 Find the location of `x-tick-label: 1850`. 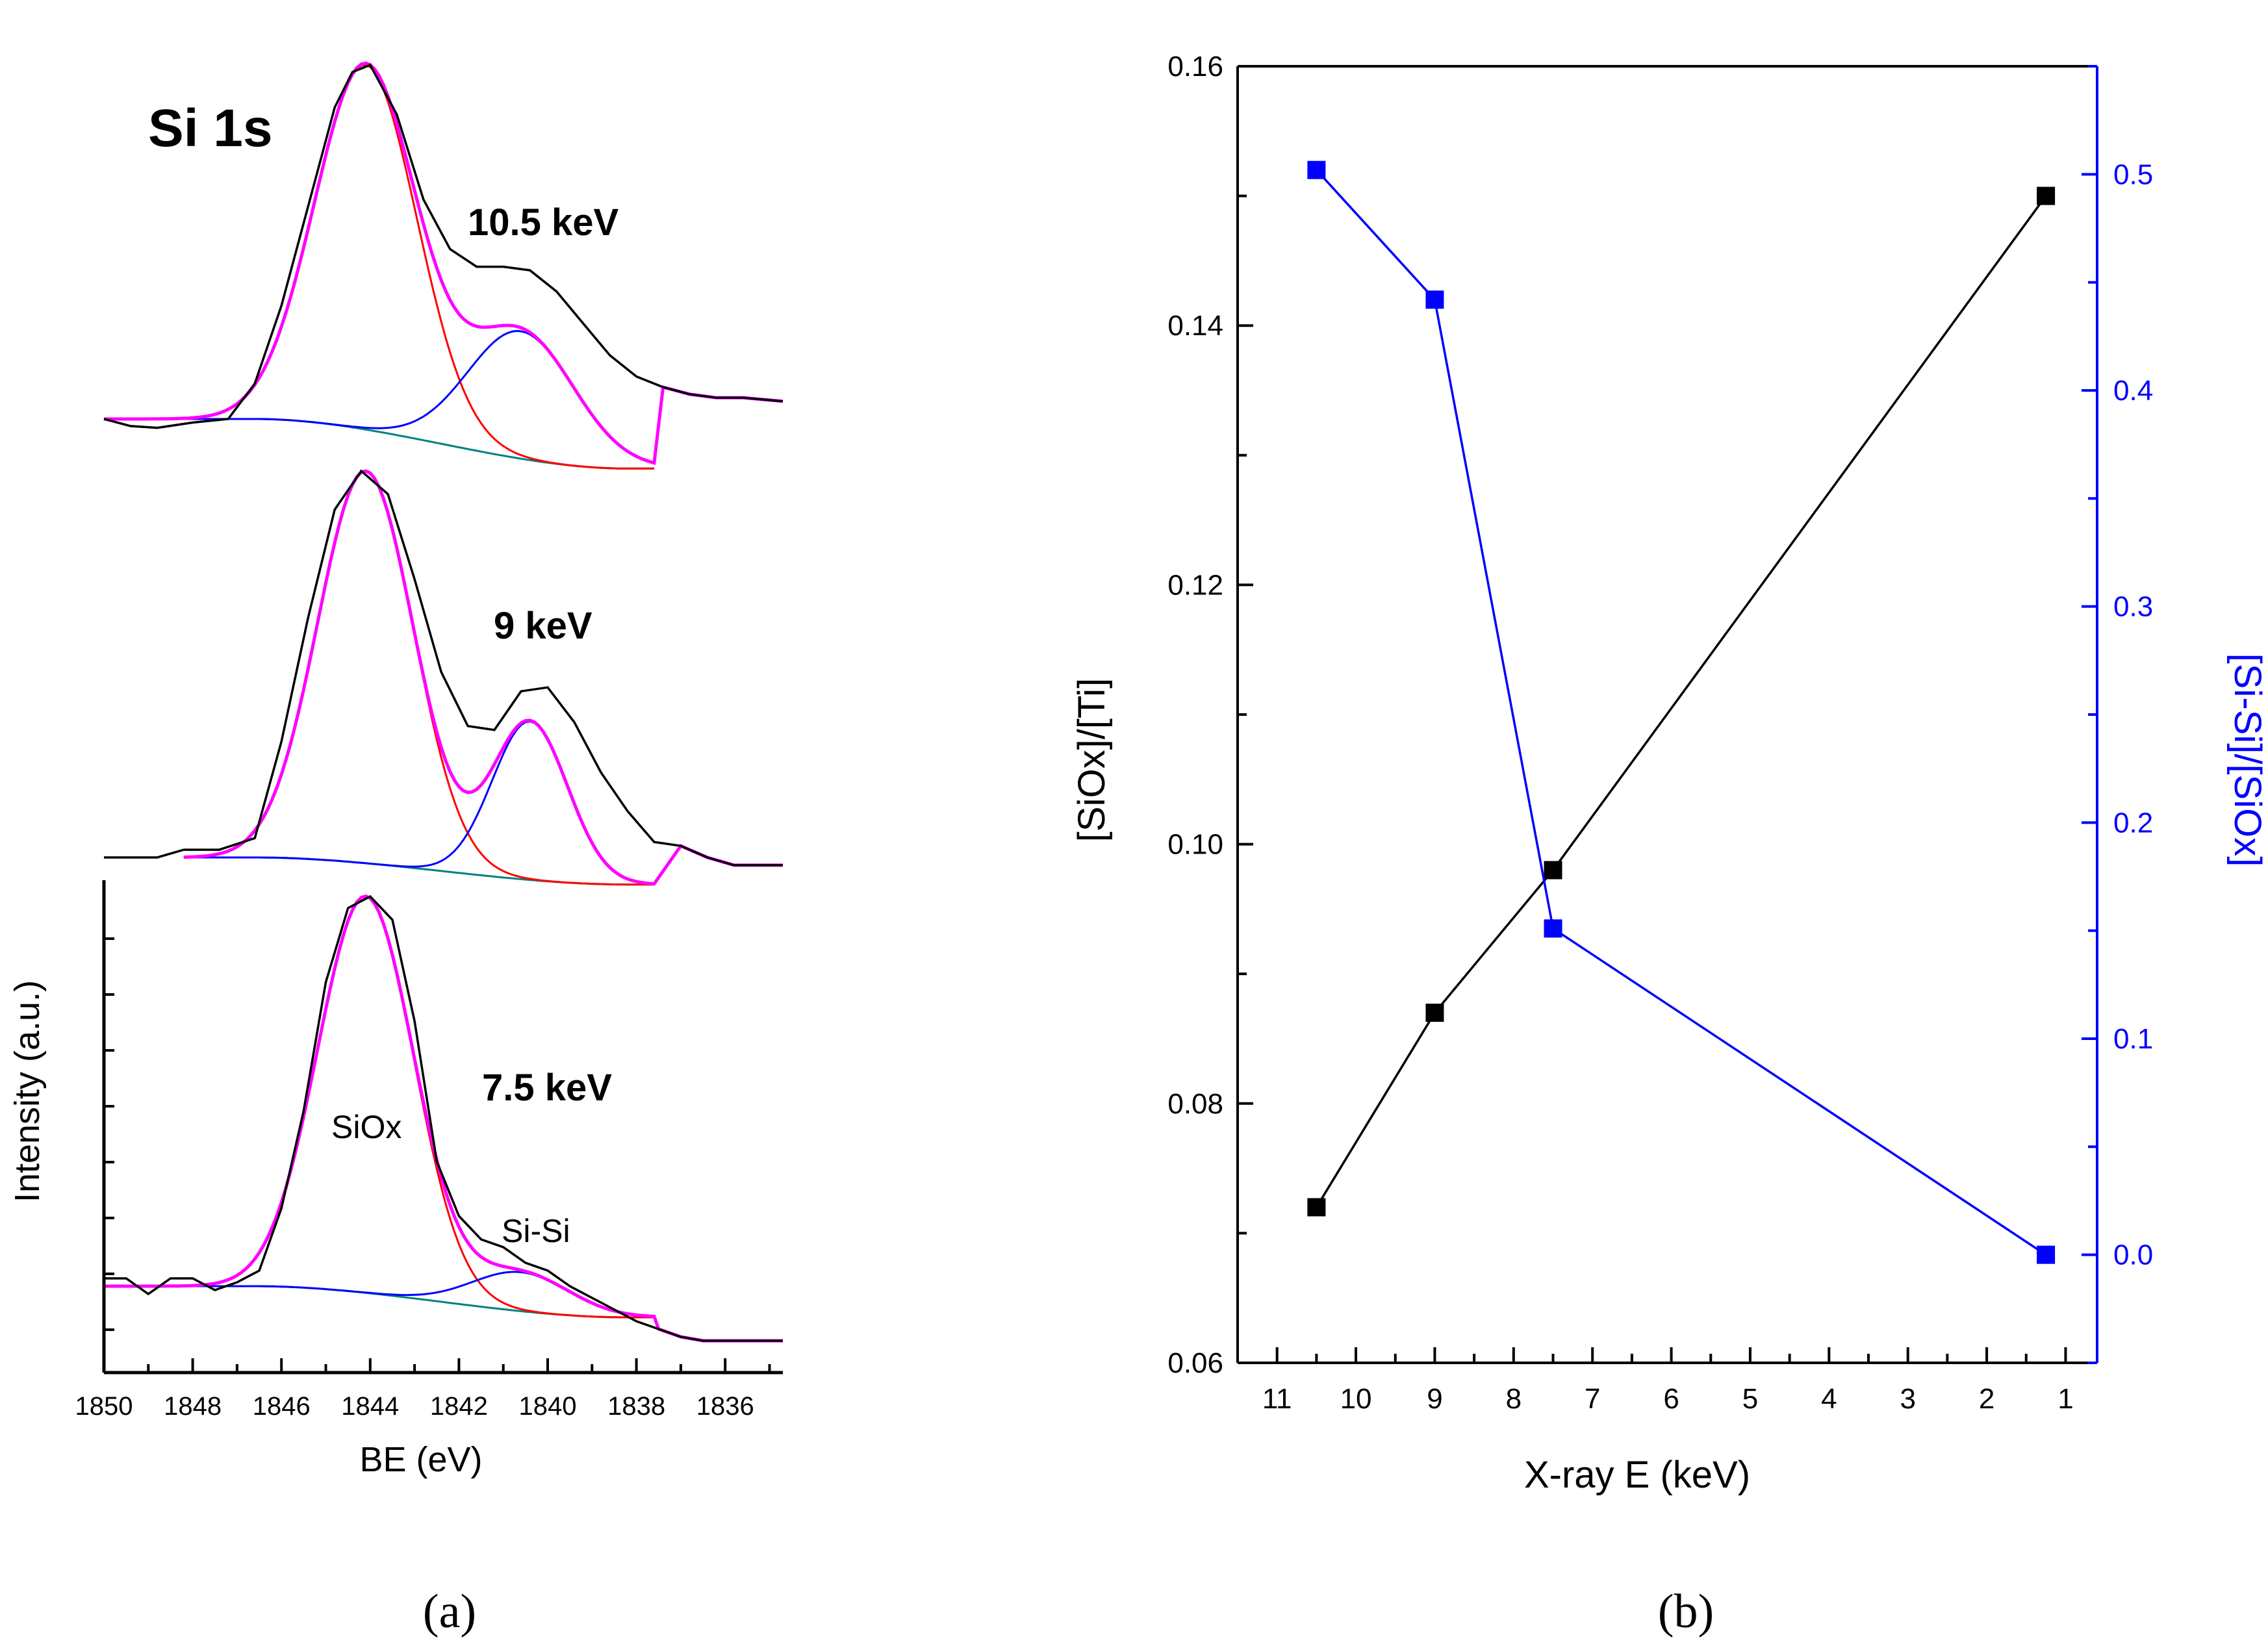

x-tick-label: 1850 is located at coordinates (104, 1407).